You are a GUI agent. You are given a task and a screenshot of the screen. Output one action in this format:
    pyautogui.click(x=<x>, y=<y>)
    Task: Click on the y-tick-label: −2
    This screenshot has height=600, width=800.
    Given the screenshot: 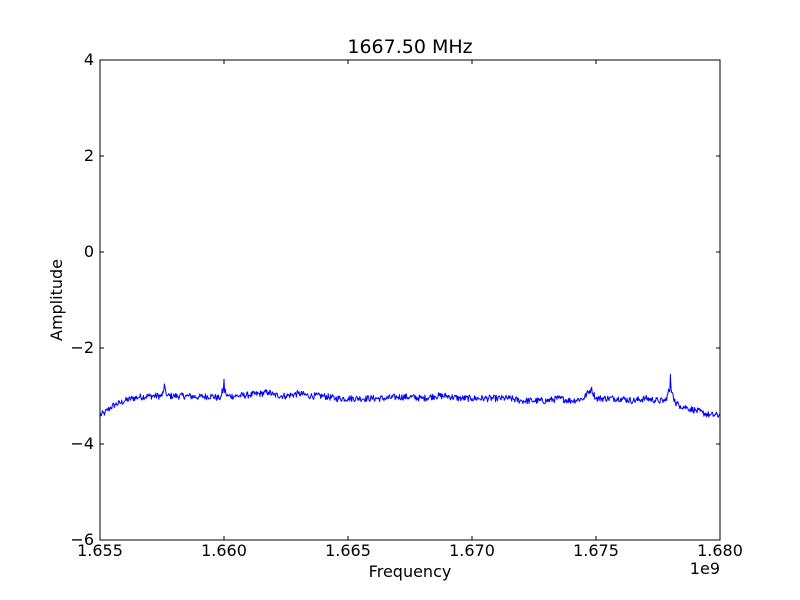 What is the action you would take?
    pyautogui.click(x=82, y=347)
    